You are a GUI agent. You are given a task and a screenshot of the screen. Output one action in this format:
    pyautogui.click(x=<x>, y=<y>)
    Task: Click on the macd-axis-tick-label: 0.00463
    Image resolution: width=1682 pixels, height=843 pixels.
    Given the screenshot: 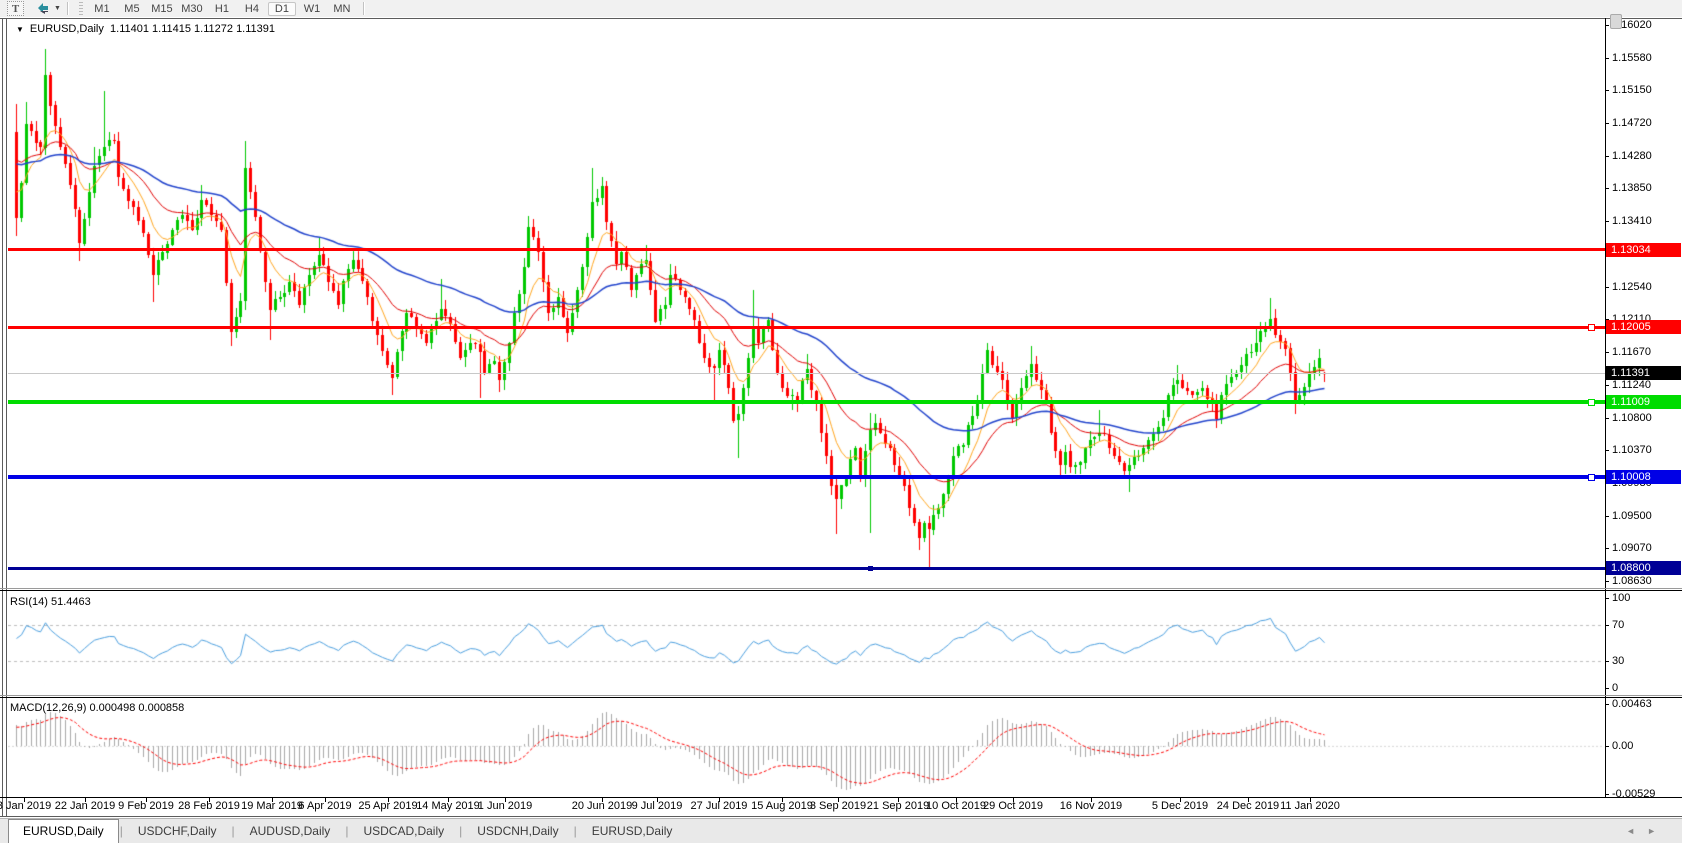 What is the action you would take?
    pyautogui.click(x=1632, y=704)
    